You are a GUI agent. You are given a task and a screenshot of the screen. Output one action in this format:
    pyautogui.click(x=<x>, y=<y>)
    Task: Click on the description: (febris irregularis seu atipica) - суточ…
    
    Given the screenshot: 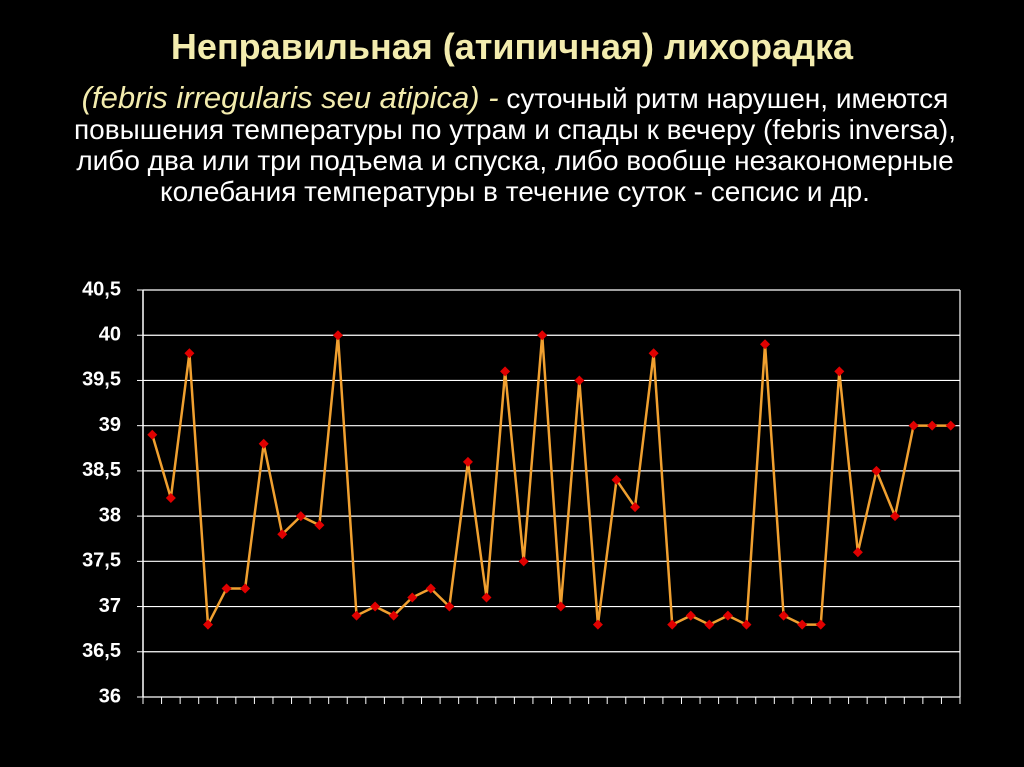 What is the action you would take?
    pyautogui.click(x=515, y=144)
    